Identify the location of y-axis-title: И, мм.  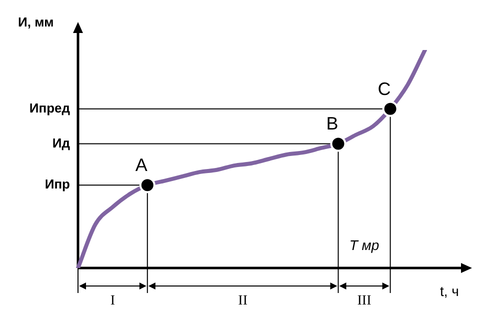
(36, 22).